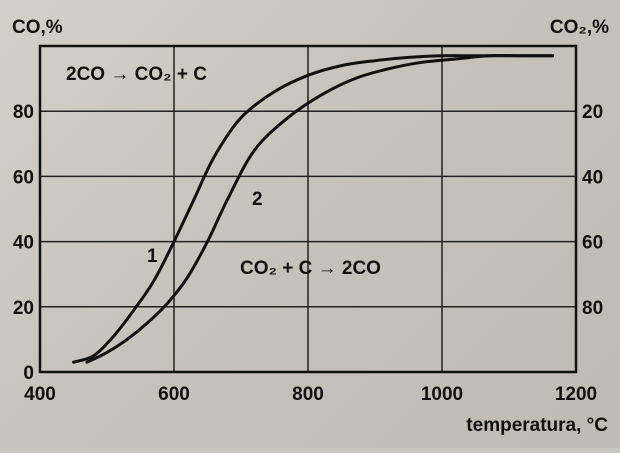  I want to click on y-tick-label-left: 60, so click(23, 177).